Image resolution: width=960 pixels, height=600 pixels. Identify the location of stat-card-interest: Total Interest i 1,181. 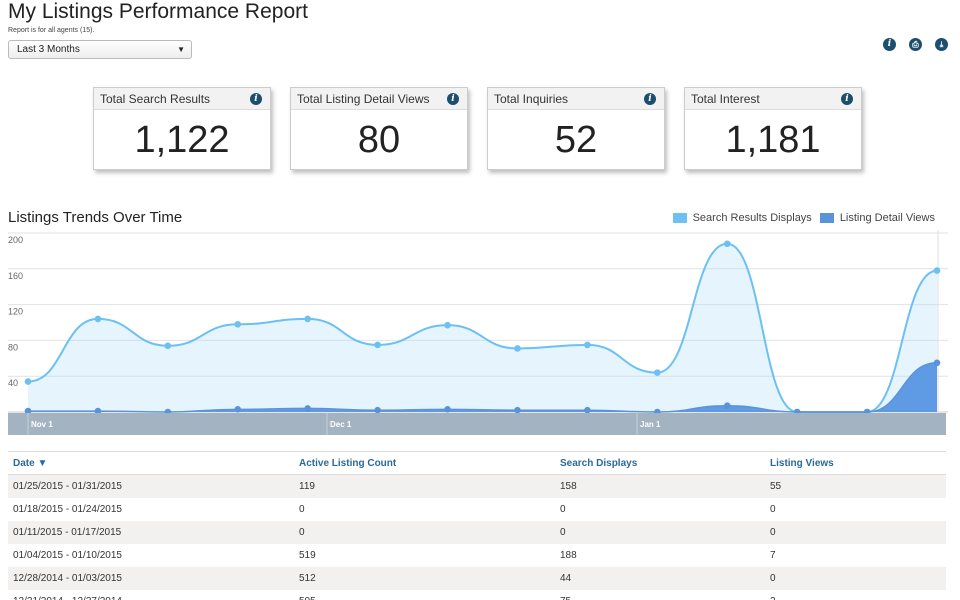
(773, 128).